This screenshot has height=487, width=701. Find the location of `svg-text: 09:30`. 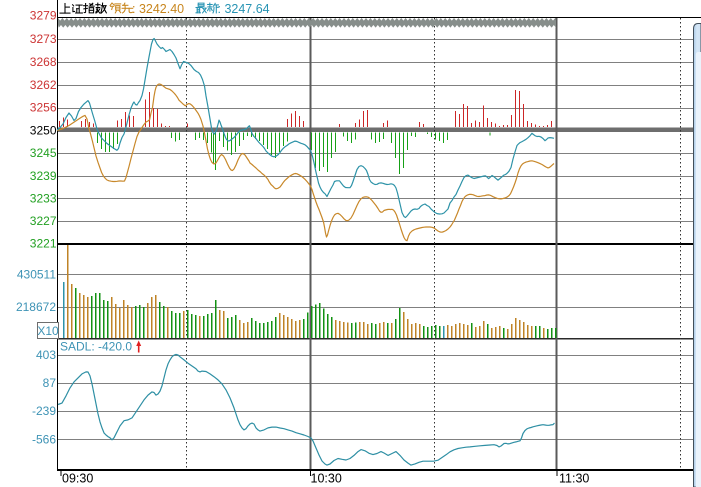

svg-text: 09:30 is located at coordinates (77, 479).